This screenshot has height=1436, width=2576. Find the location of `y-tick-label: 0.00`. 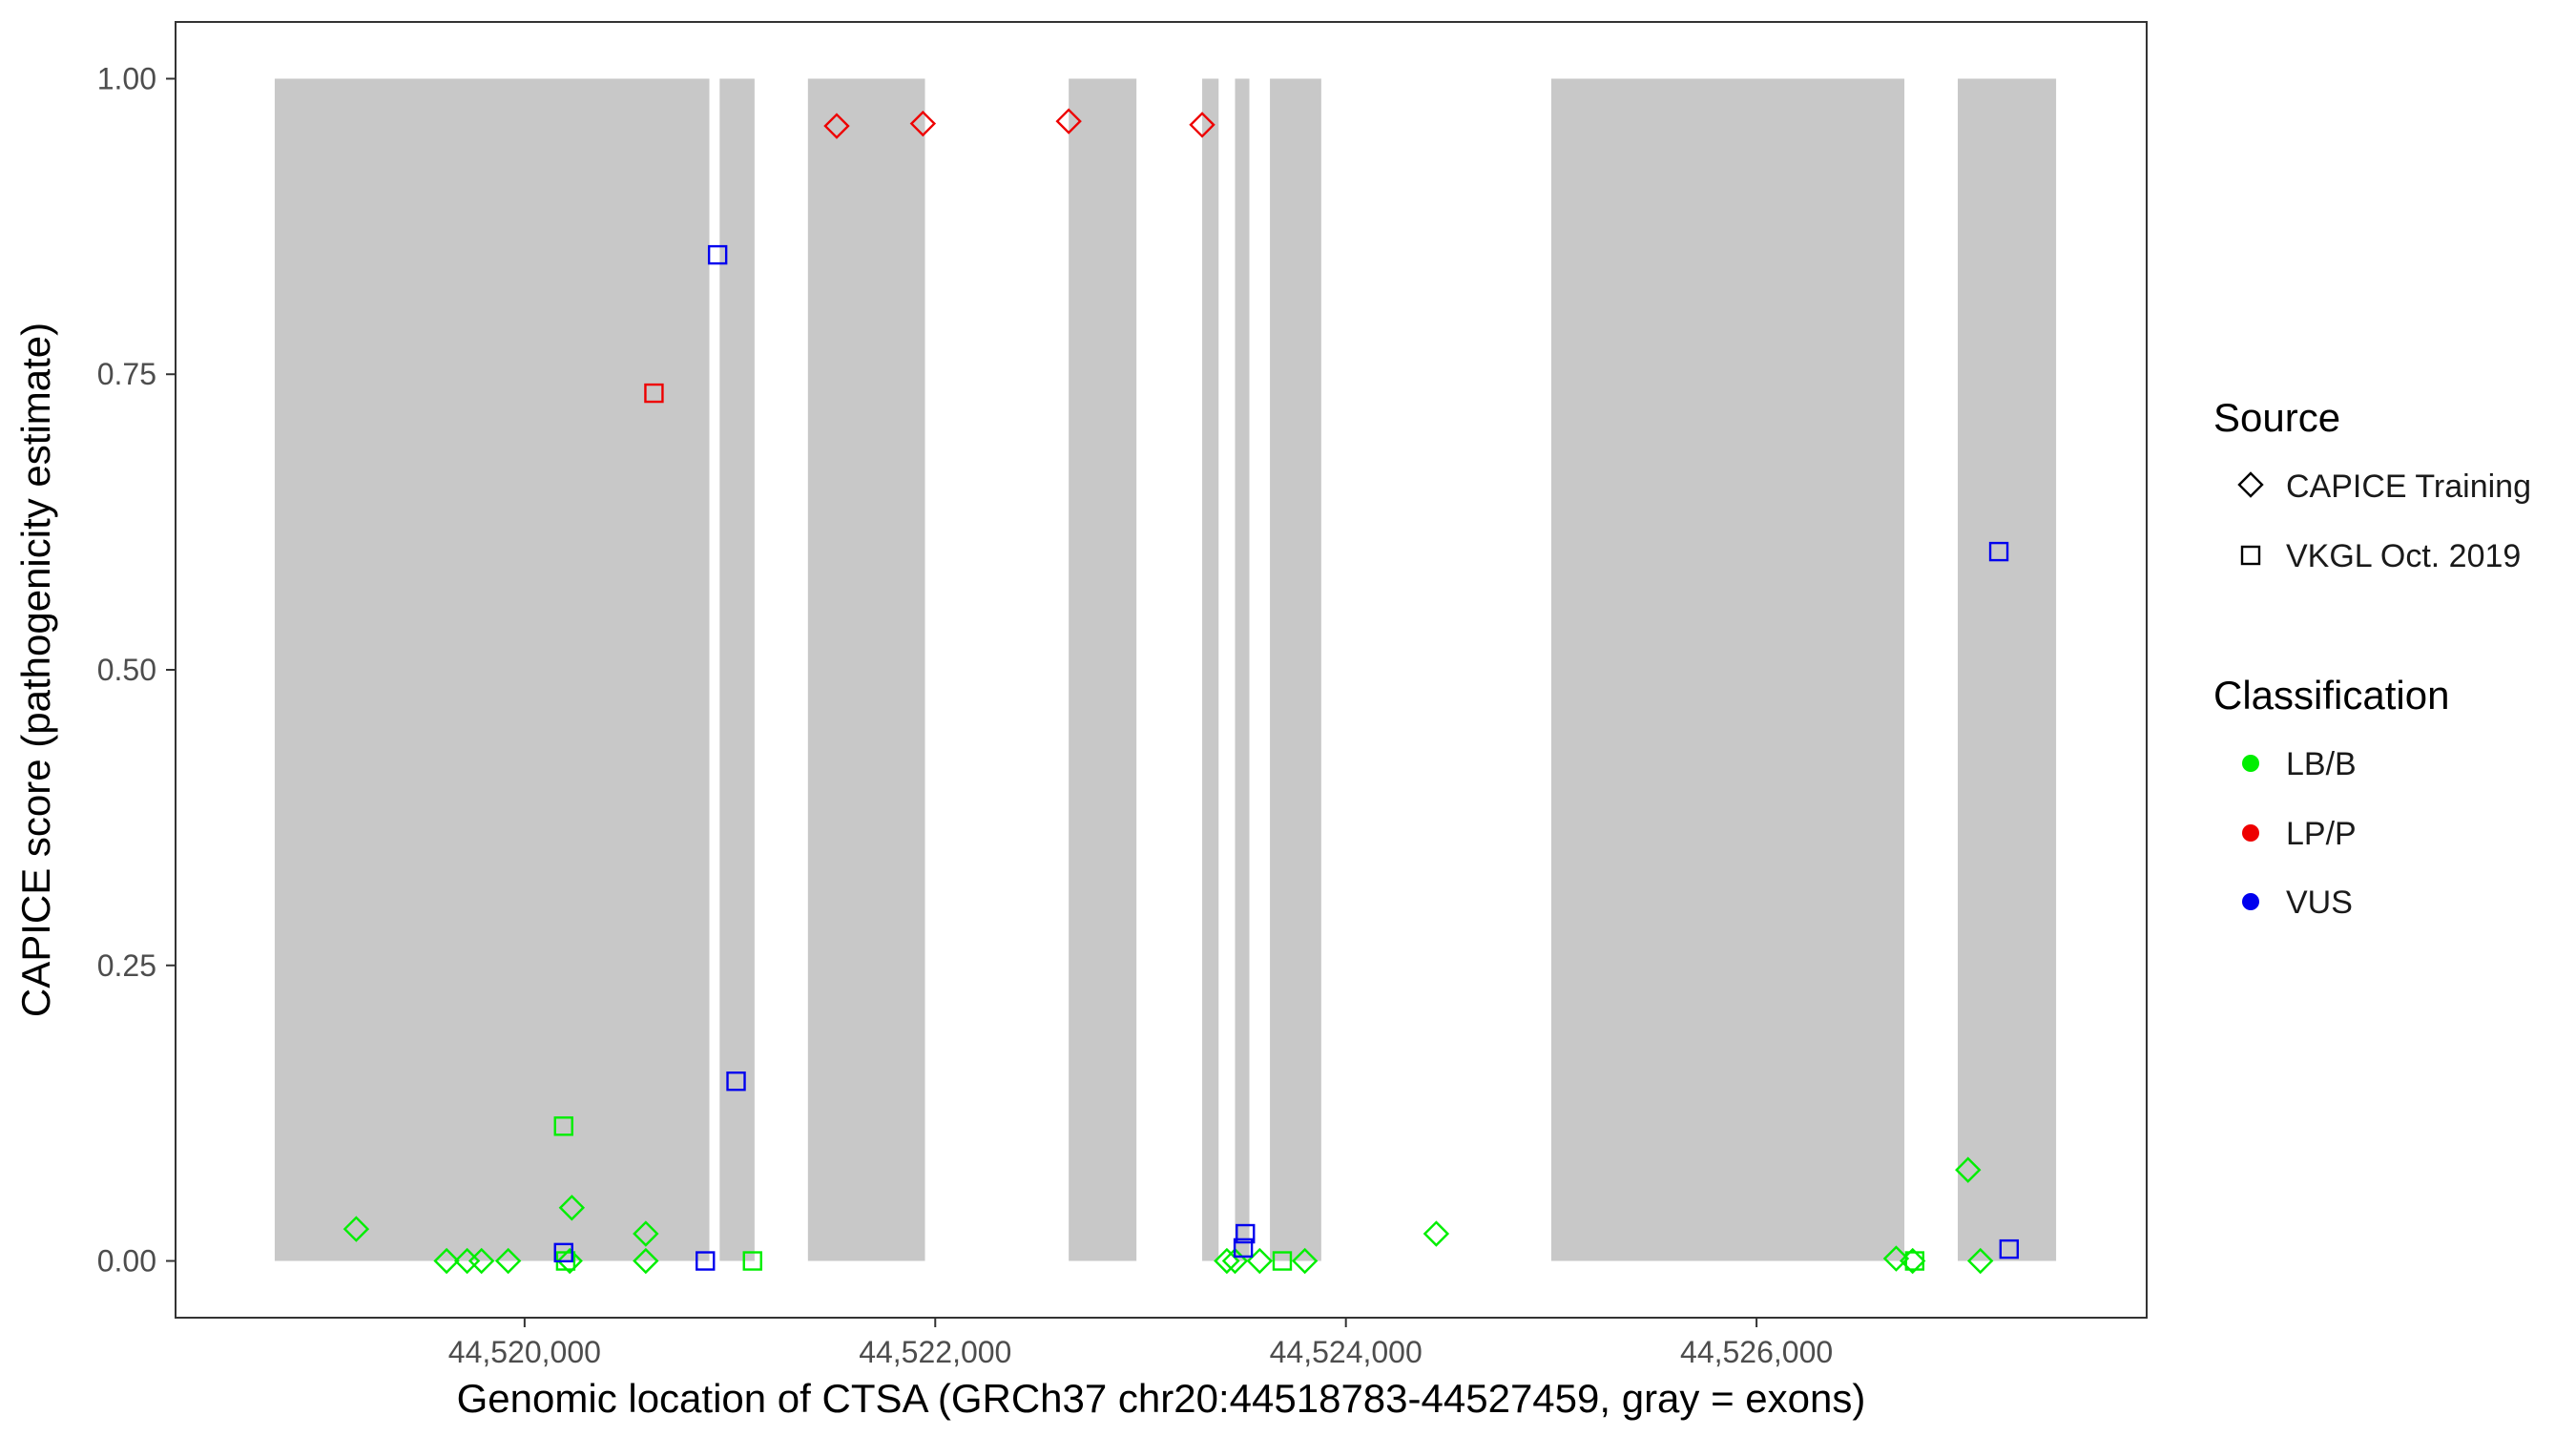

y-tick-label: 0.00 is located at coordinates (126, 1261).